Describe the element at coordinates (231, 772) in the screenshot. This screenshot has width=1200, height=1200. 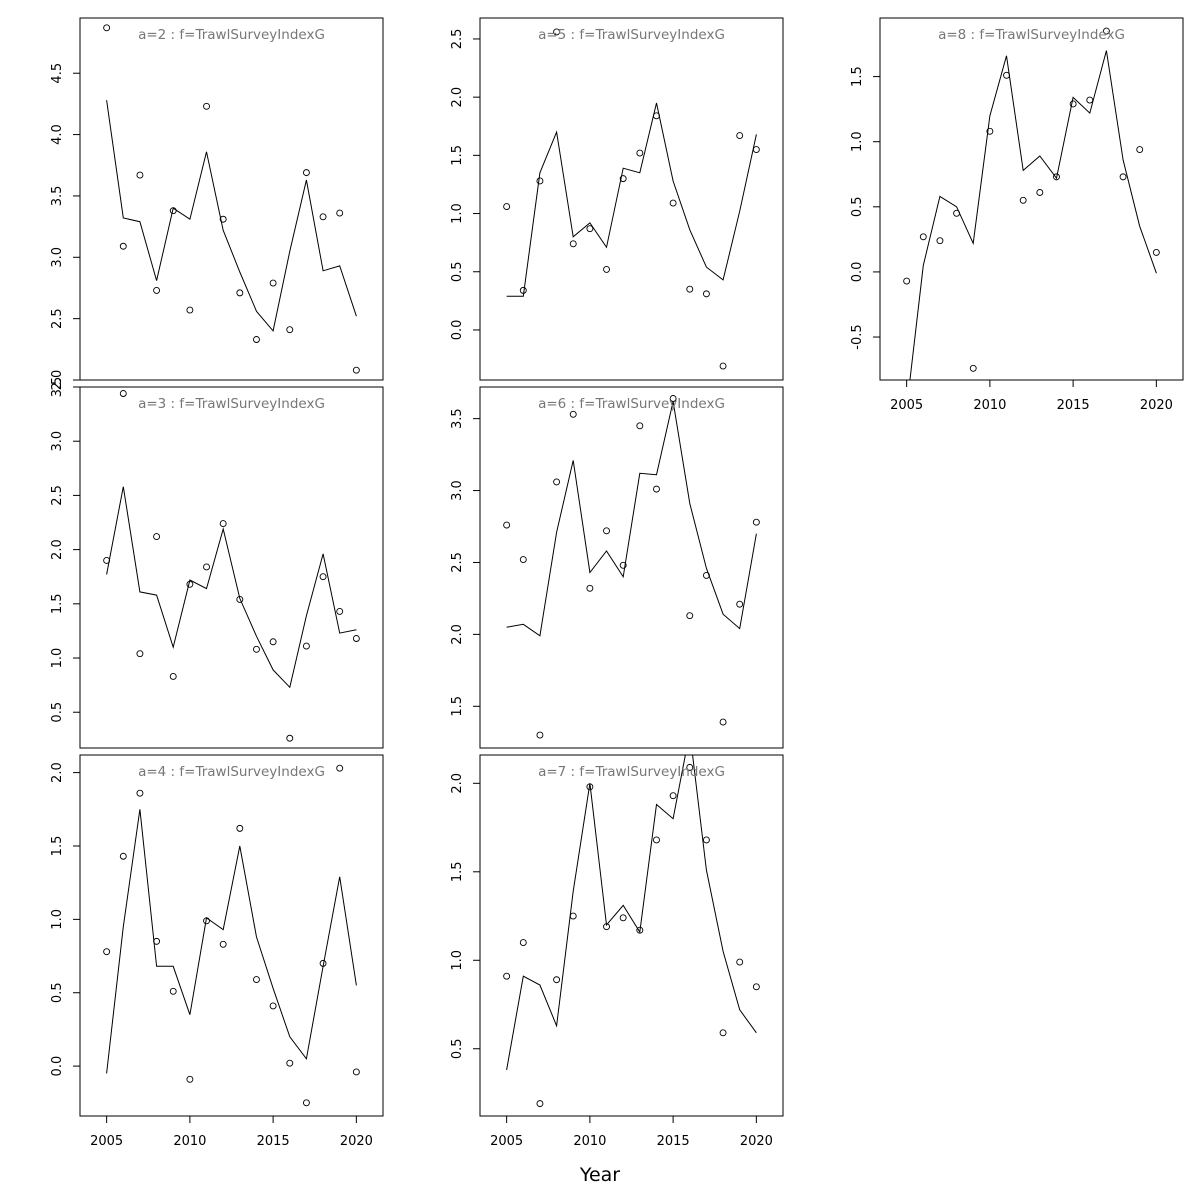
I see `panel-title: a=4 : f=TrawlSurveyIndexG` at that location.